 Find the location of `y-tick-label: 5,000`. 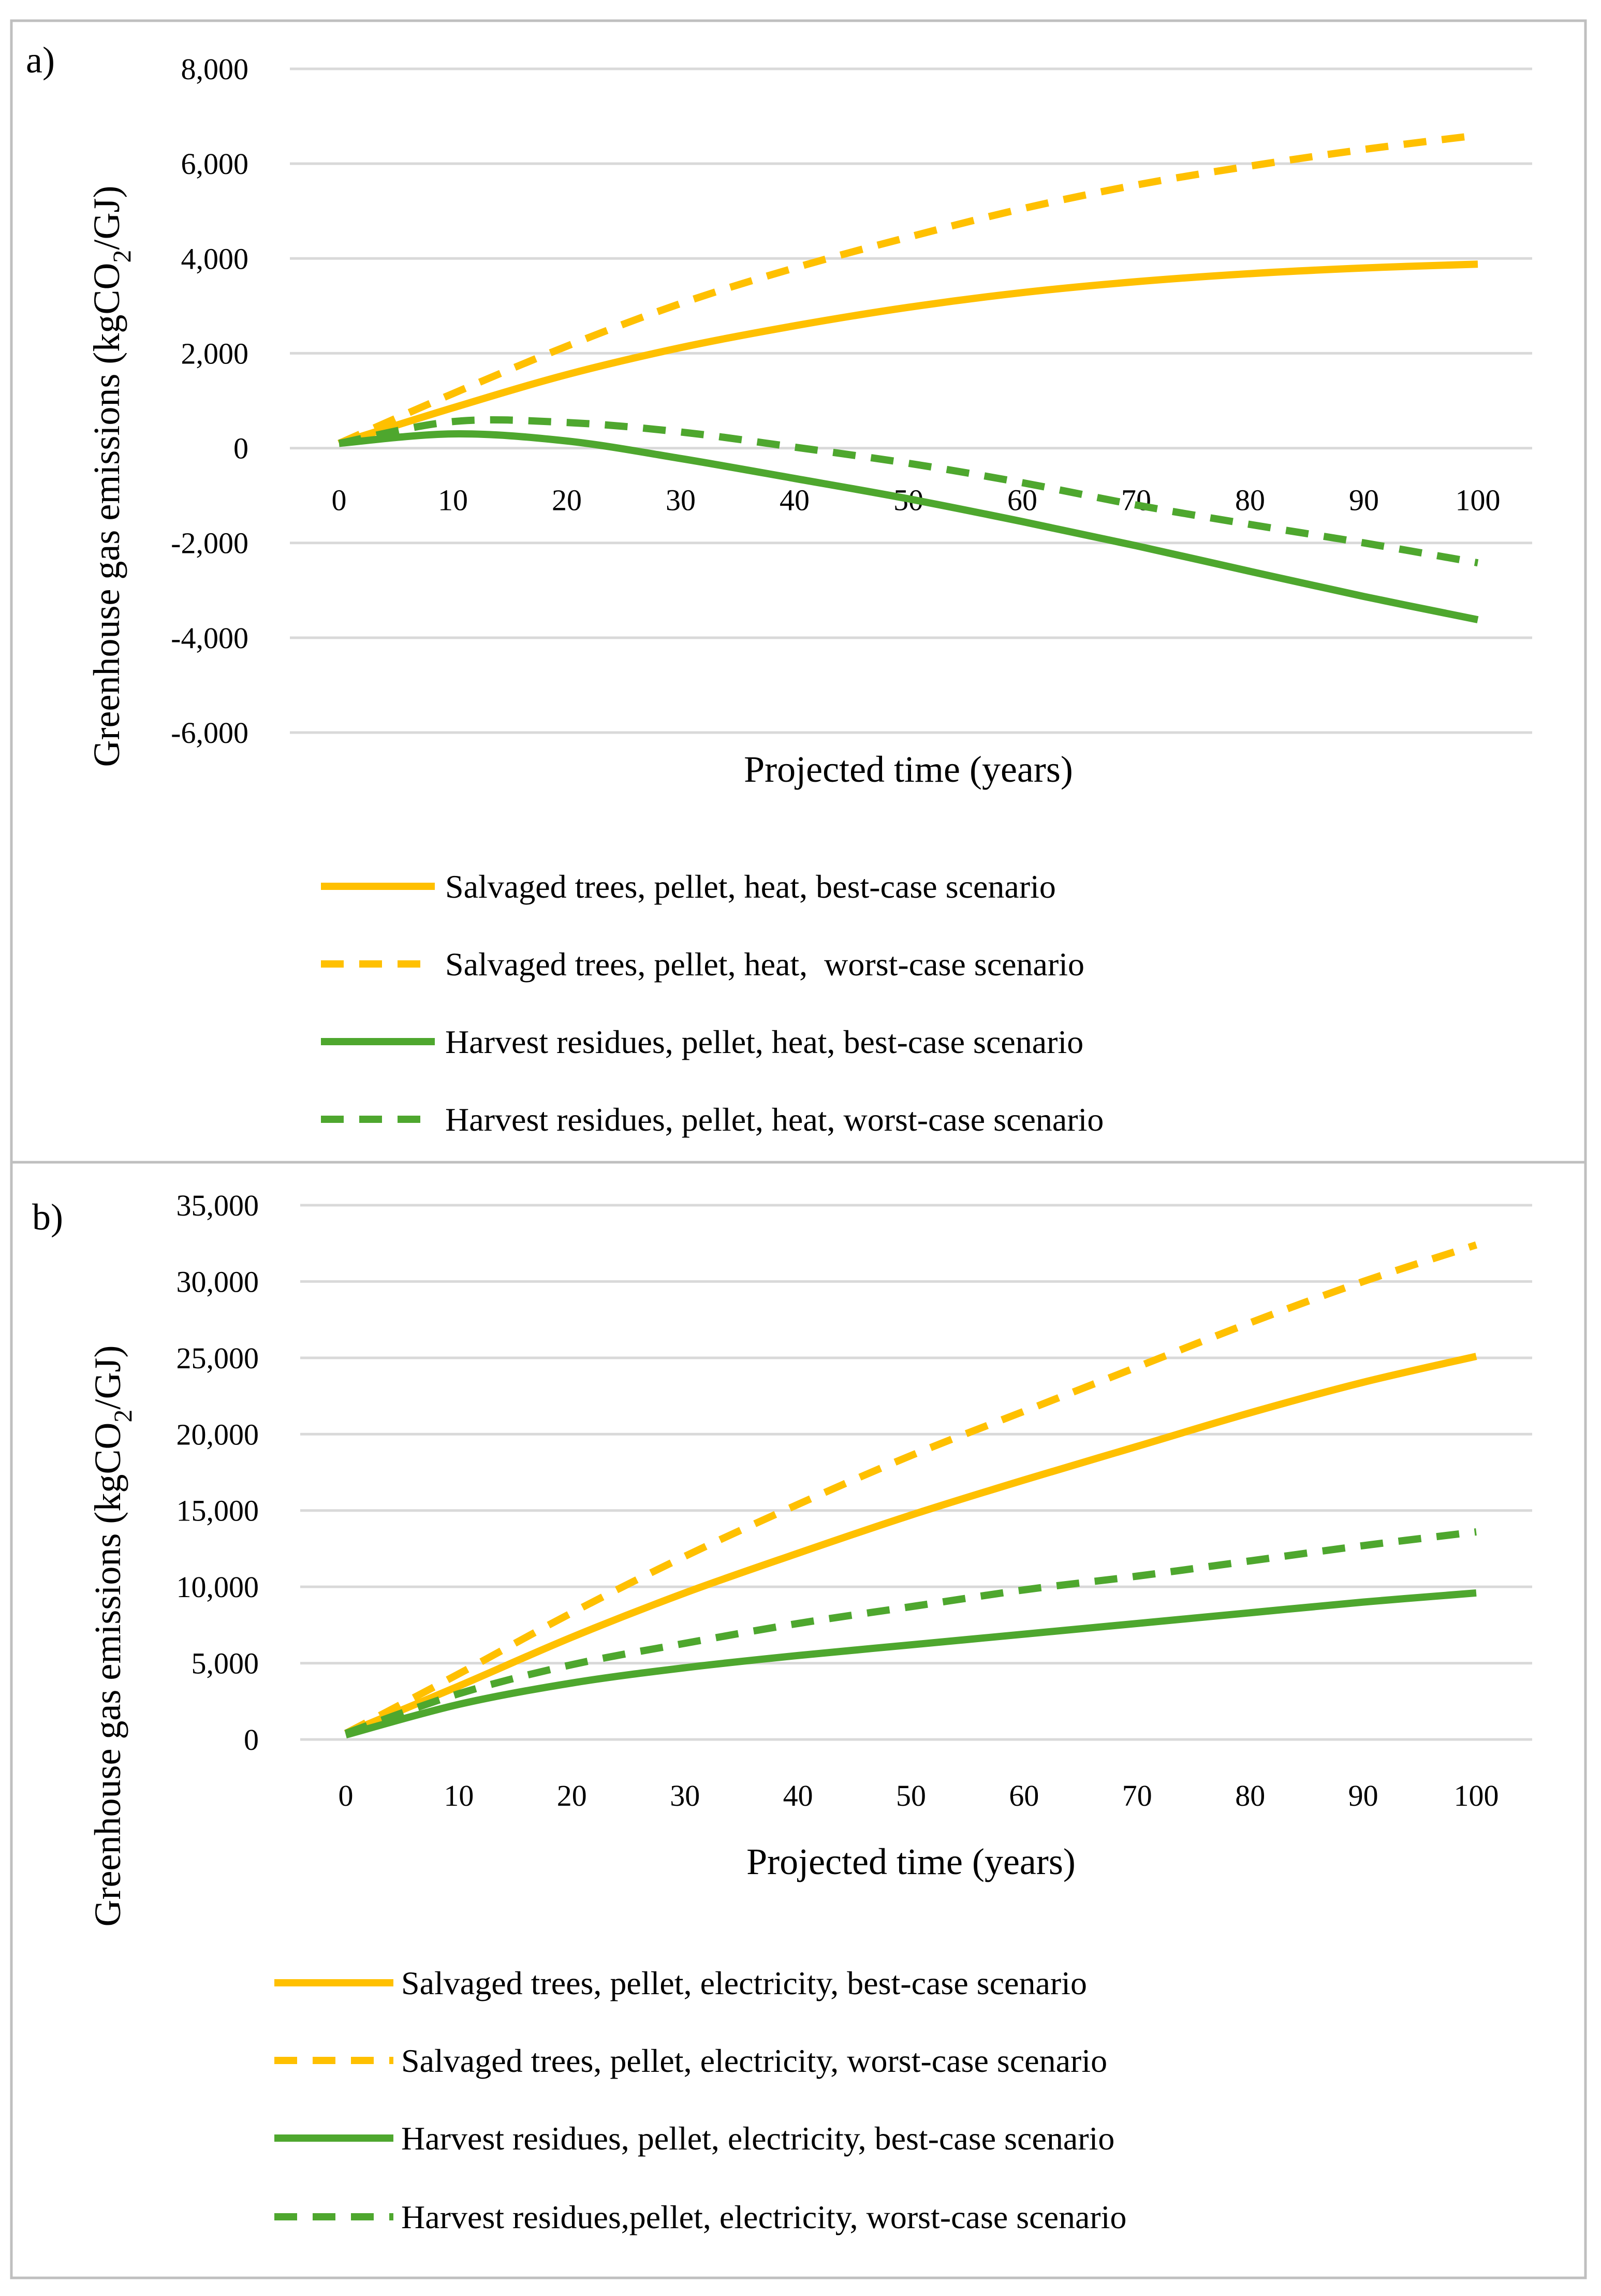

y-tick-label: 5,000 is located at coordinates (225, 1663).